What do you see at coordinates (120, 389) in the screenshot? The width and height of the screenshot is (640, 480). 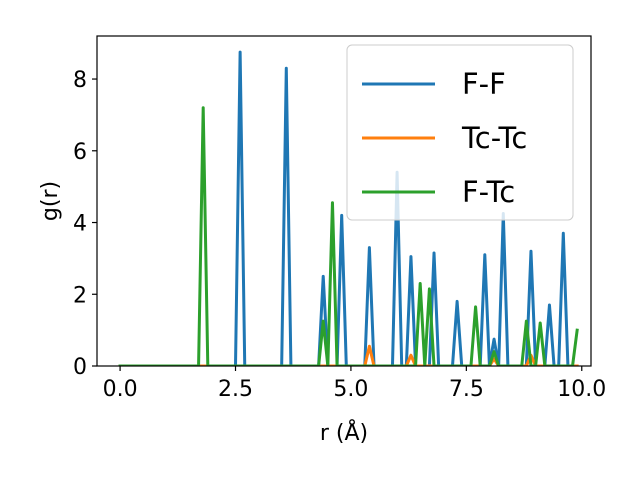 I see `x-tick-label: 0.0` at bounding box center [120, 389].